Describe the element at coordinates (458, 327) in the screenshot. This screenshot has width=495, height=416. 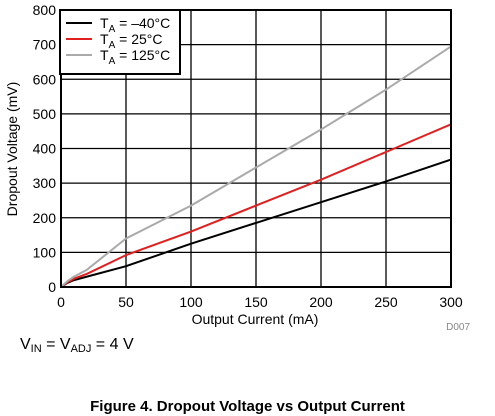
I see `figure-id-label: D007` at that location.